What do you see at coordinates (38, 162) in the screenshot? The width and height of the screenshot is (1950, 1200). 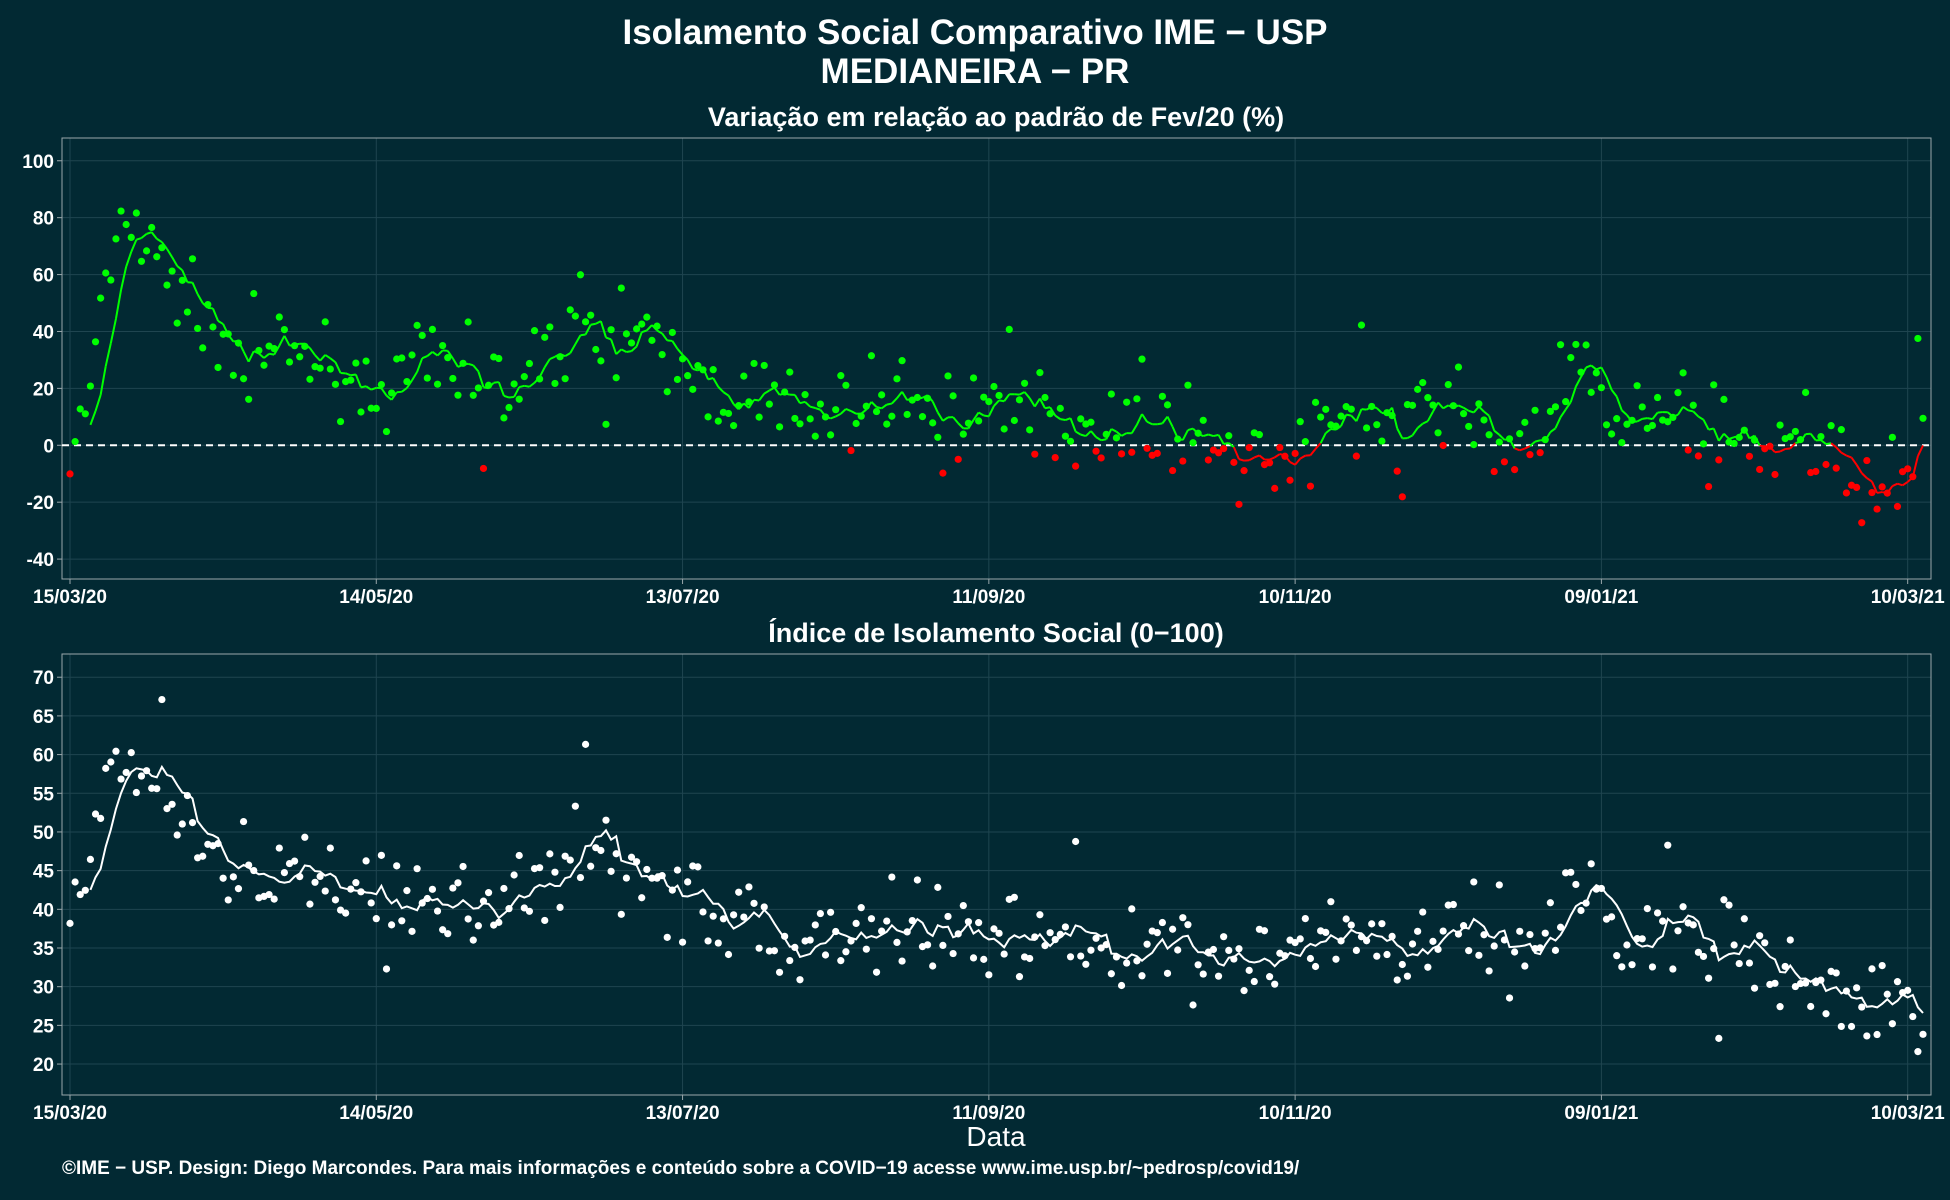 I see `y-tick-label: 100` at bounding box center [38, 162].